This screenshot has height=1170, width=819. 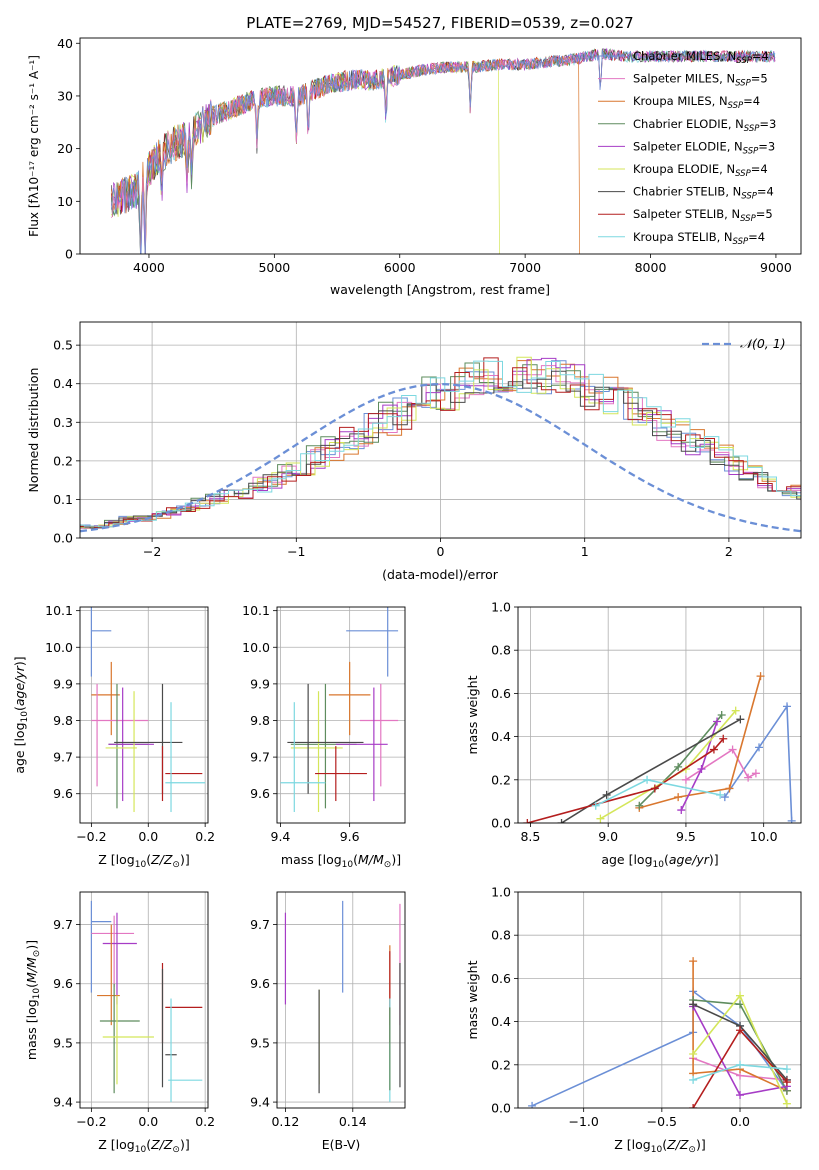 I want to click on histogram-step, so click(x=440, y=442).